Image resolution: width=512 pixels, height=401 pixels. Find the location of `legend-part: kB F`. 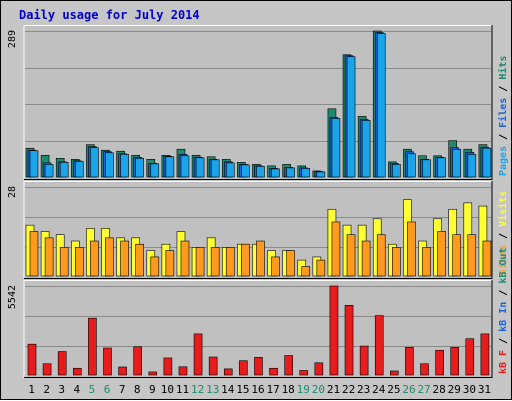

legend-part: kB F is located at coordinates (503, 362).